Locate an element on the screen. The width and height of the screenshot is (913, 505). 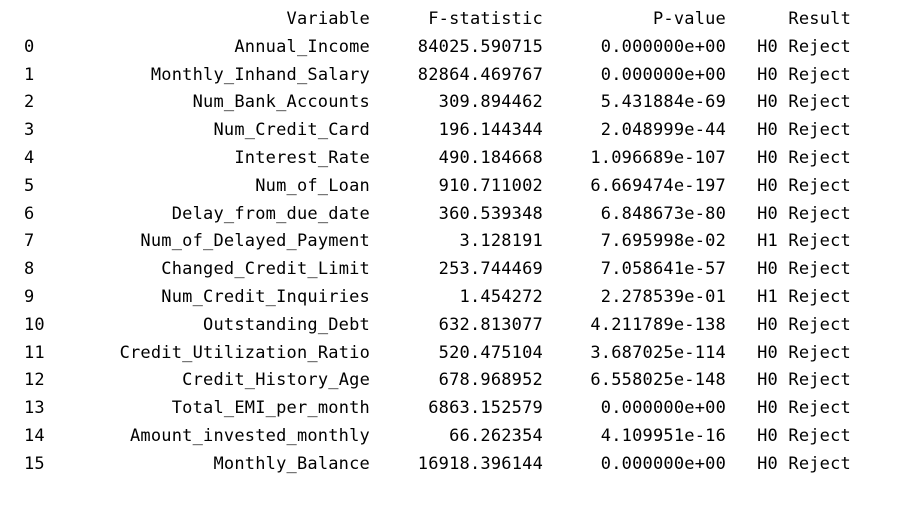
f-statistic-cell: 678.968952 is located at coordinates (490, 380).